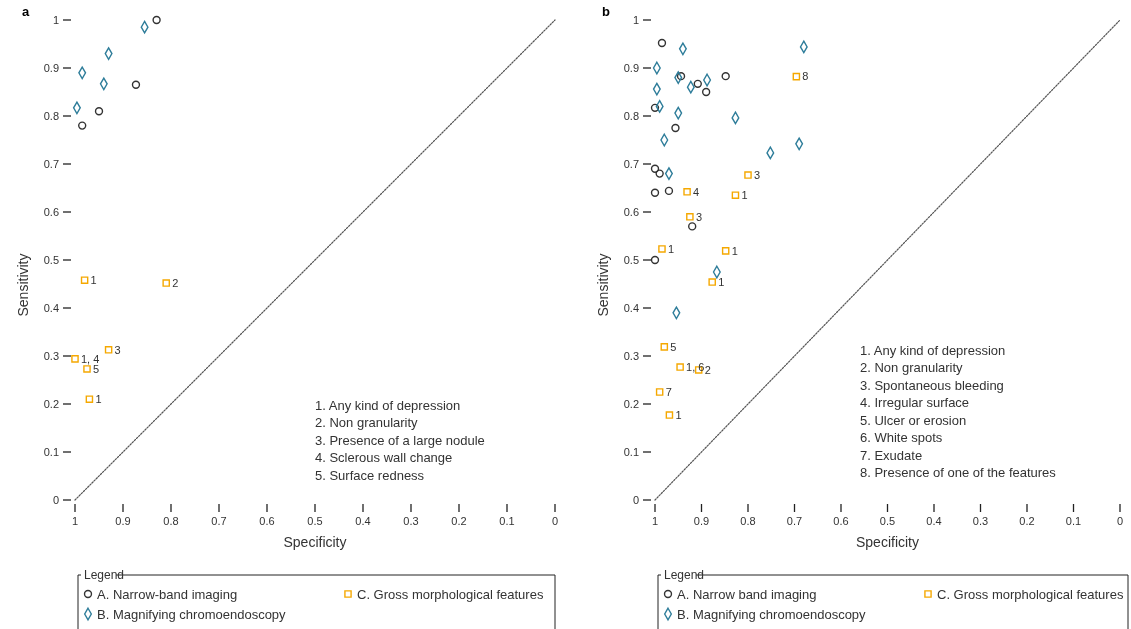 The height and width of the screenshot is (629, 1131). I want to click on legend-label: A. Narrow-band imaging, so click(167, 594).